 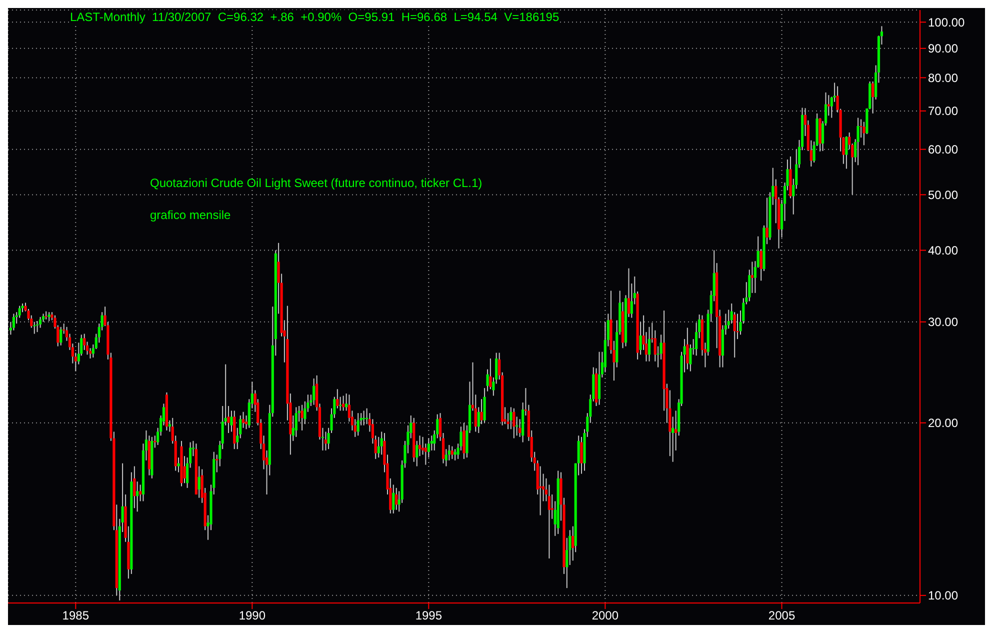 What do you see at coordinates (943, 423) in the screenshot?
I see `y-tick-label: 20.00` at bounding box center [943, 423].